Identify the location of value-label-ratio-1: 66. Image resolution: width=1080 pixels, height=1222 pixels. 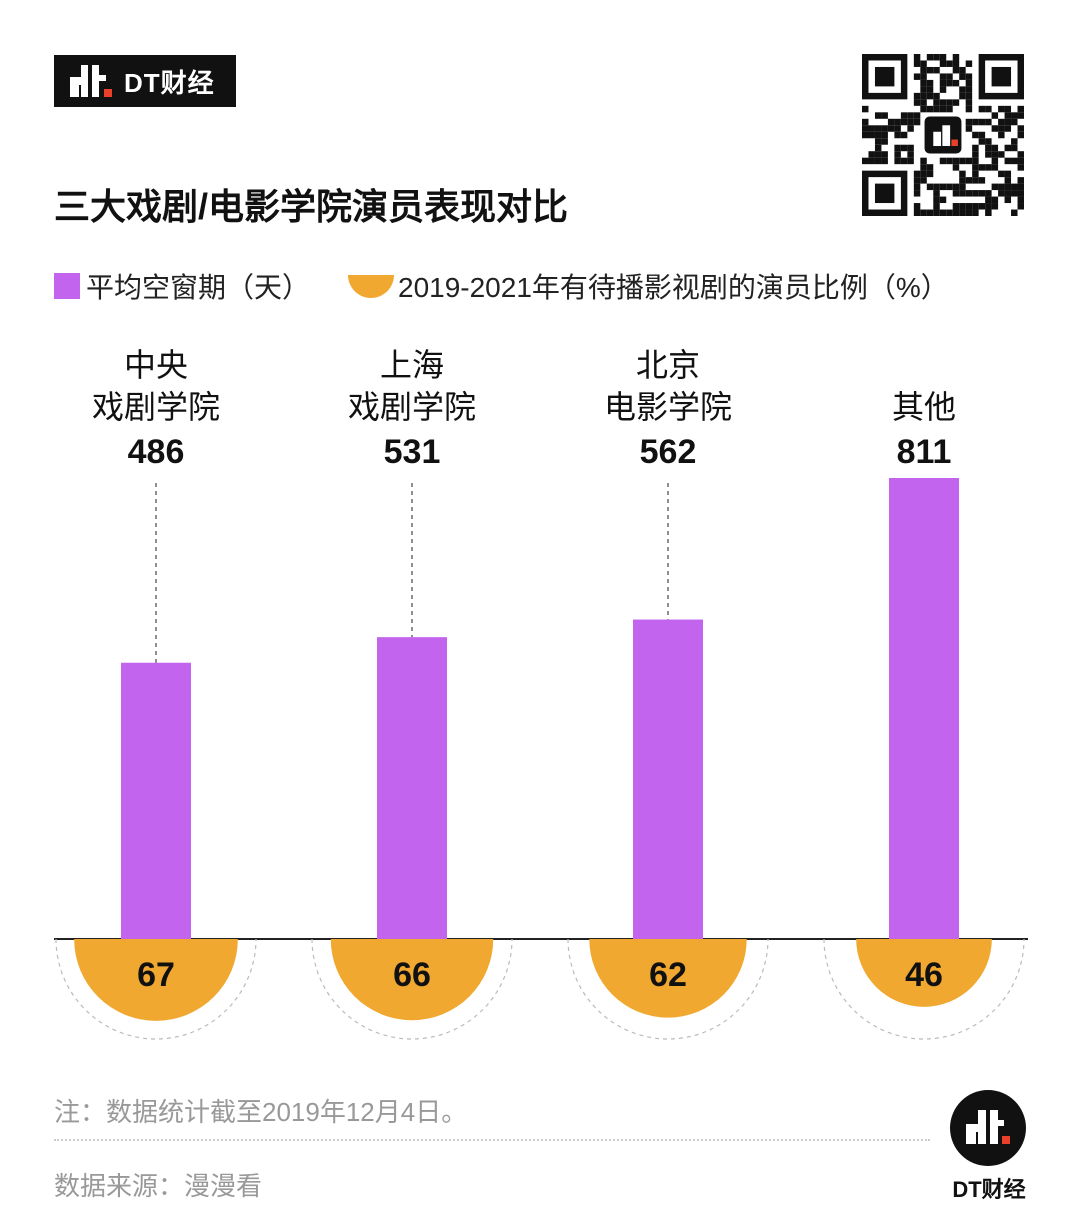
(412, 975).